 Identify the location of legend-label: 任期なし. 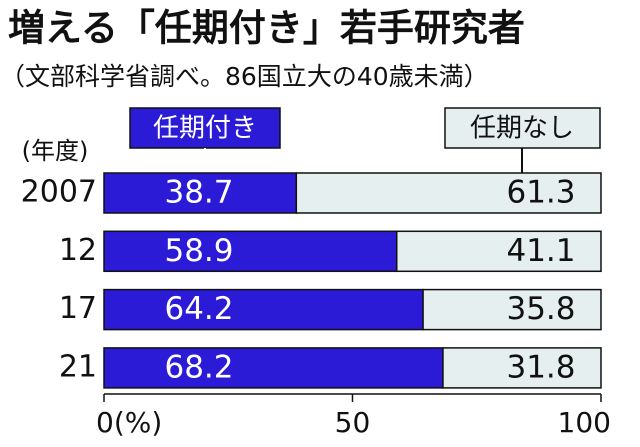
(522, 129).